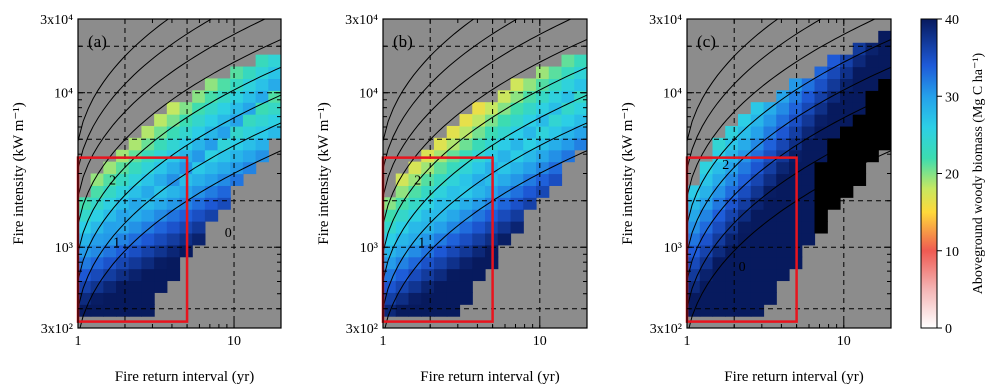 The width and height of the screenshot is (993, 389). I want to click on colorbar-tick-label: 0, so click(948, 329).